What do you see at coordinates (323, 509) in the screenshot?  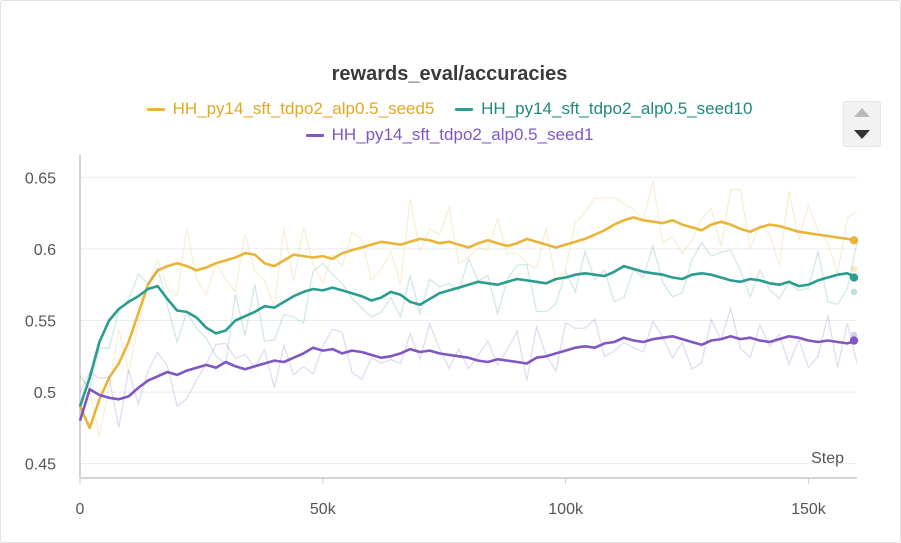 I see `x-tick-label: 50k` at bounding box center [323, 509].